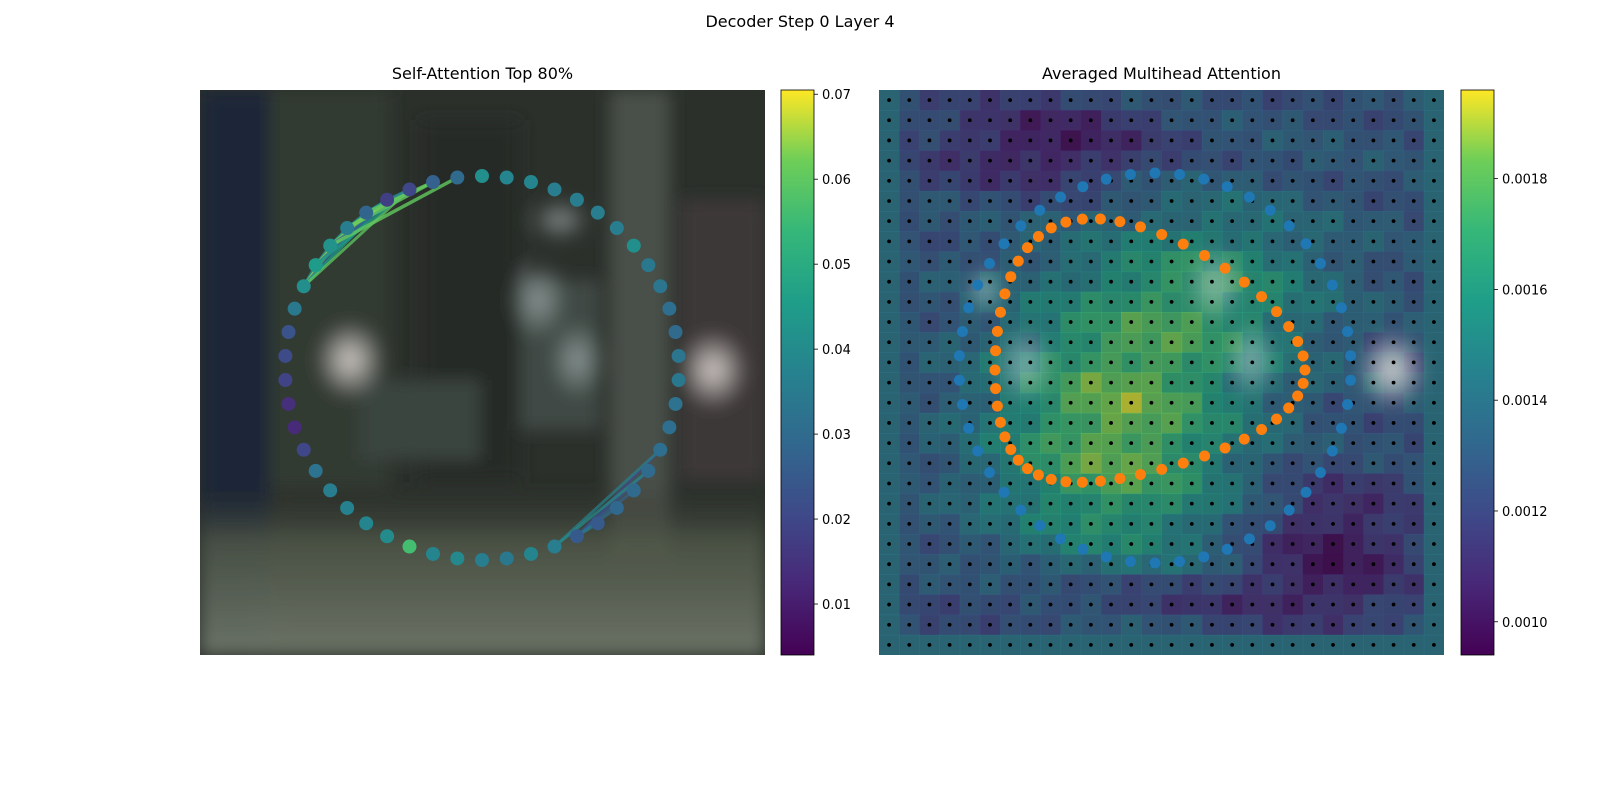 Image resolution: width=1600 pixels, height=800 pixels. I want to click on figure-title: Decoder Step 0 Layer 4, so click(800, 21).